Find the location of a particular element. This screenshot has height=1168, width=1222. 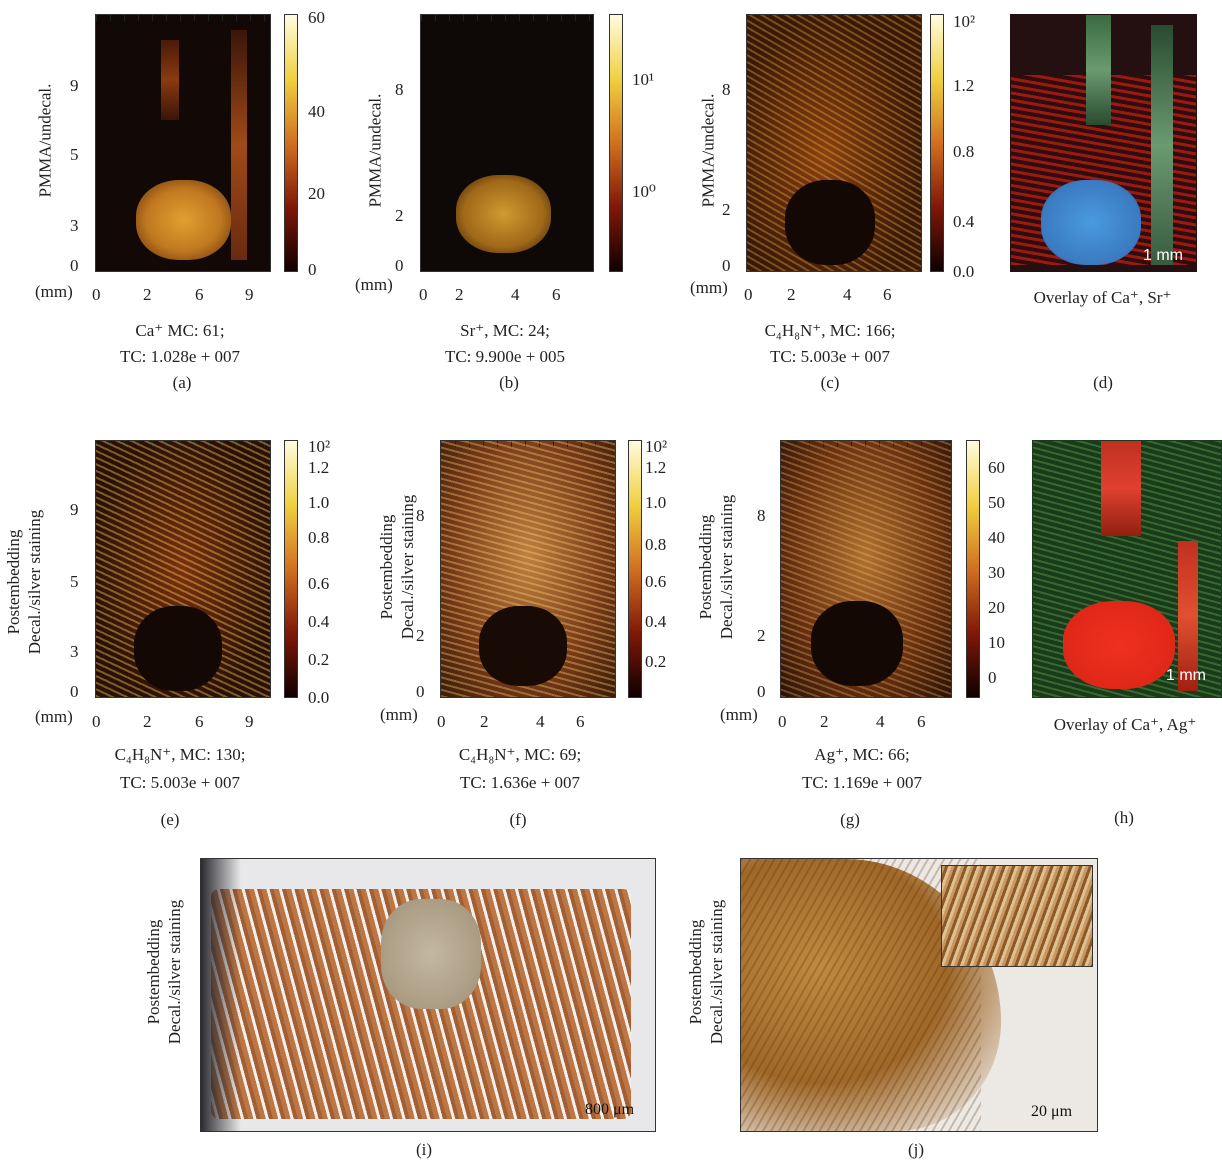

panel-letter: (a) is located at coordinates (182, 382).